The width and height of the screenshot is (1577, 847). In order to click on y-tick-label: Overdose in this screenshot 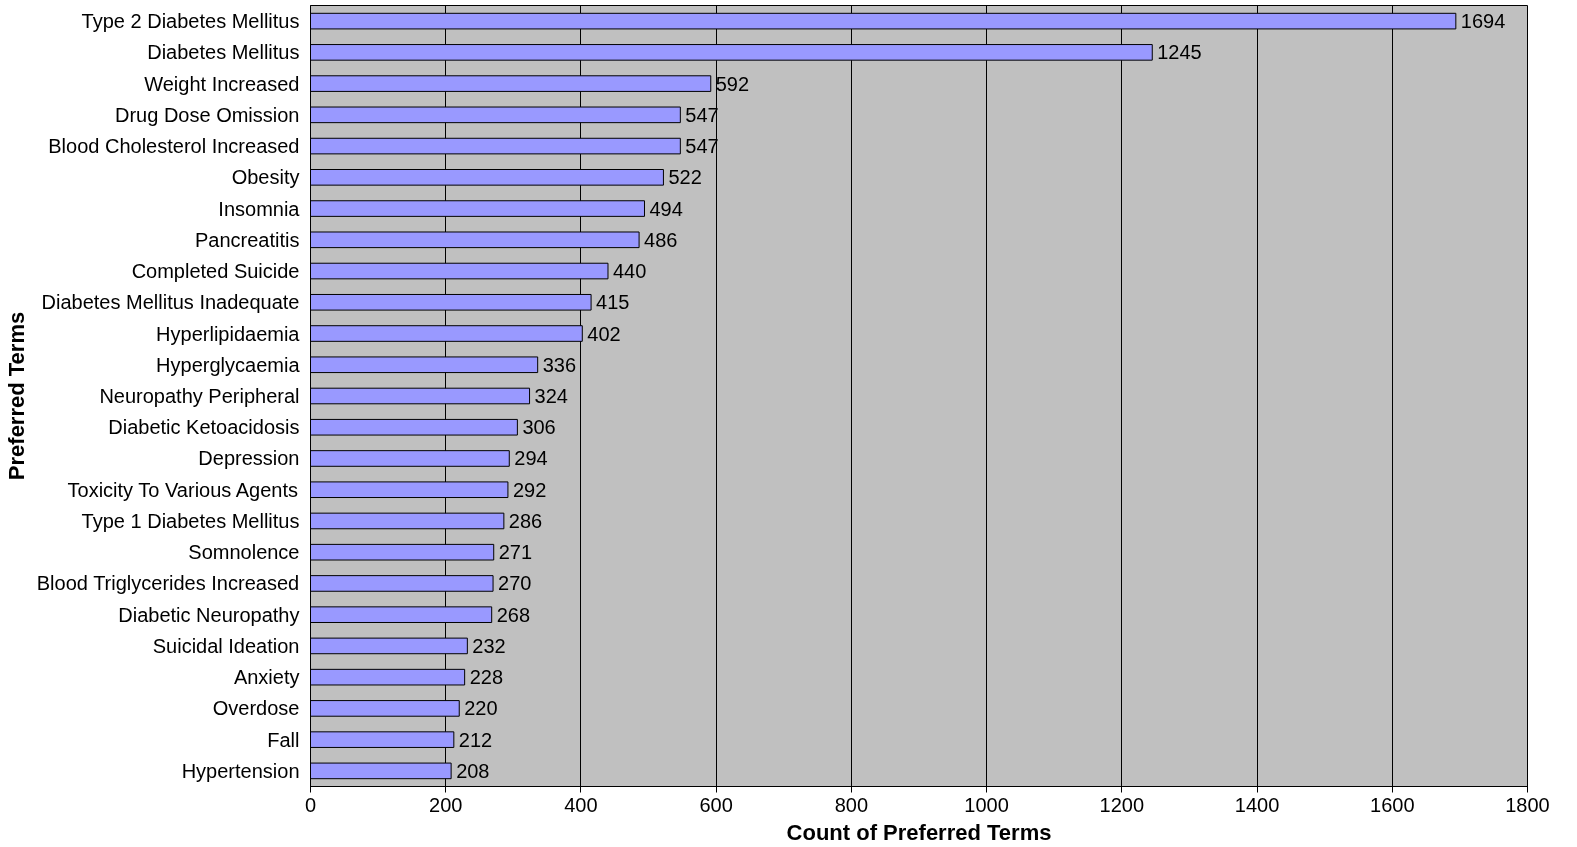, I will do `click(256, 708)`.